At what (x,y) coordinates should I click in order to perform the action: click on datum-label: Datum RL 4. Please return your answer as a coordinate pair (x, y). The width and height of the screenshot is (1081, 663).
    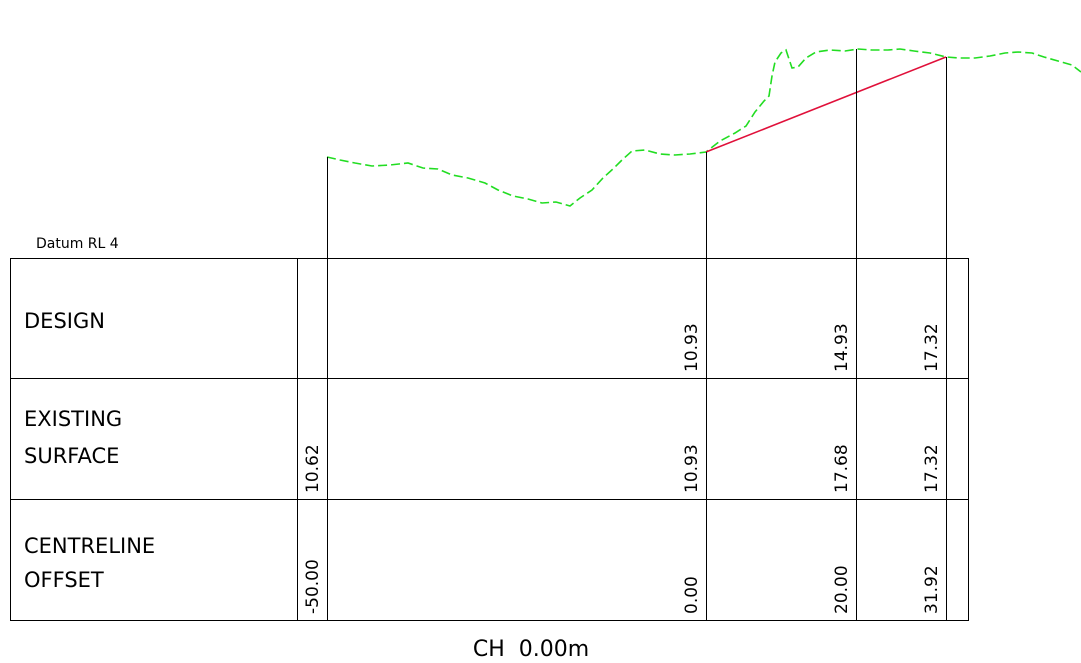
    Looking at the image, I should click on (77, 244).